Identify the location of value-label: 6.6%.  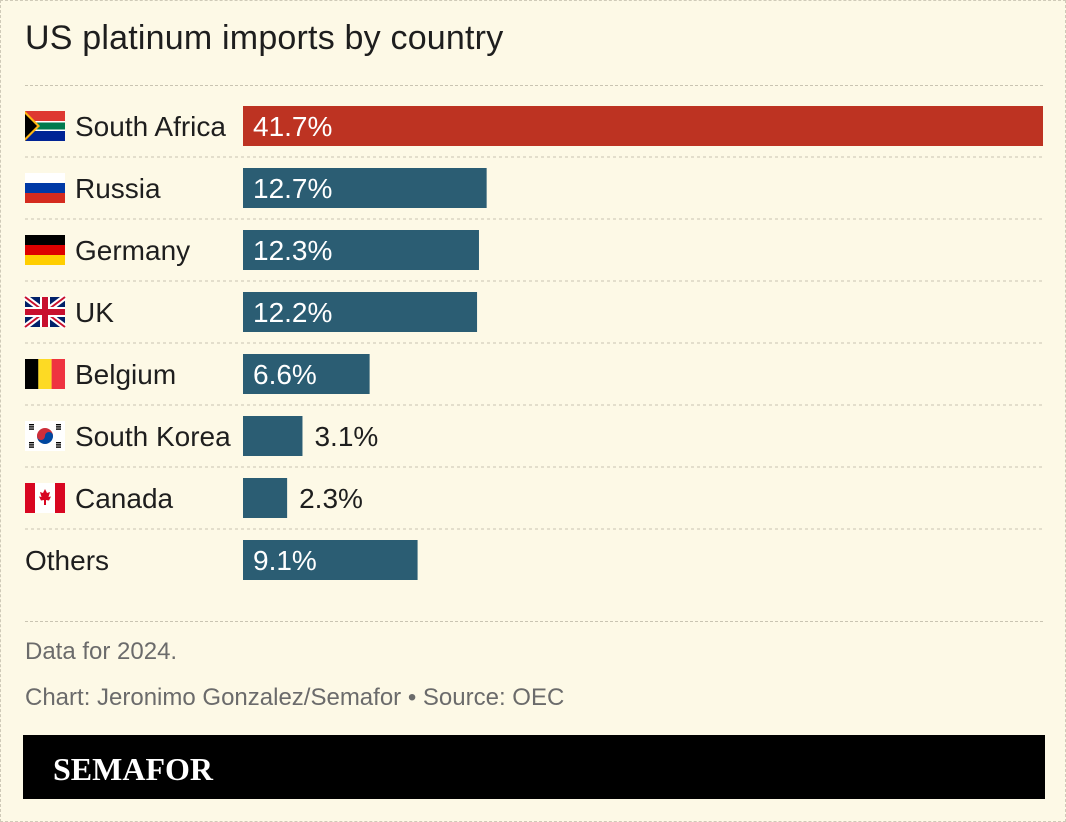
(285, 374).